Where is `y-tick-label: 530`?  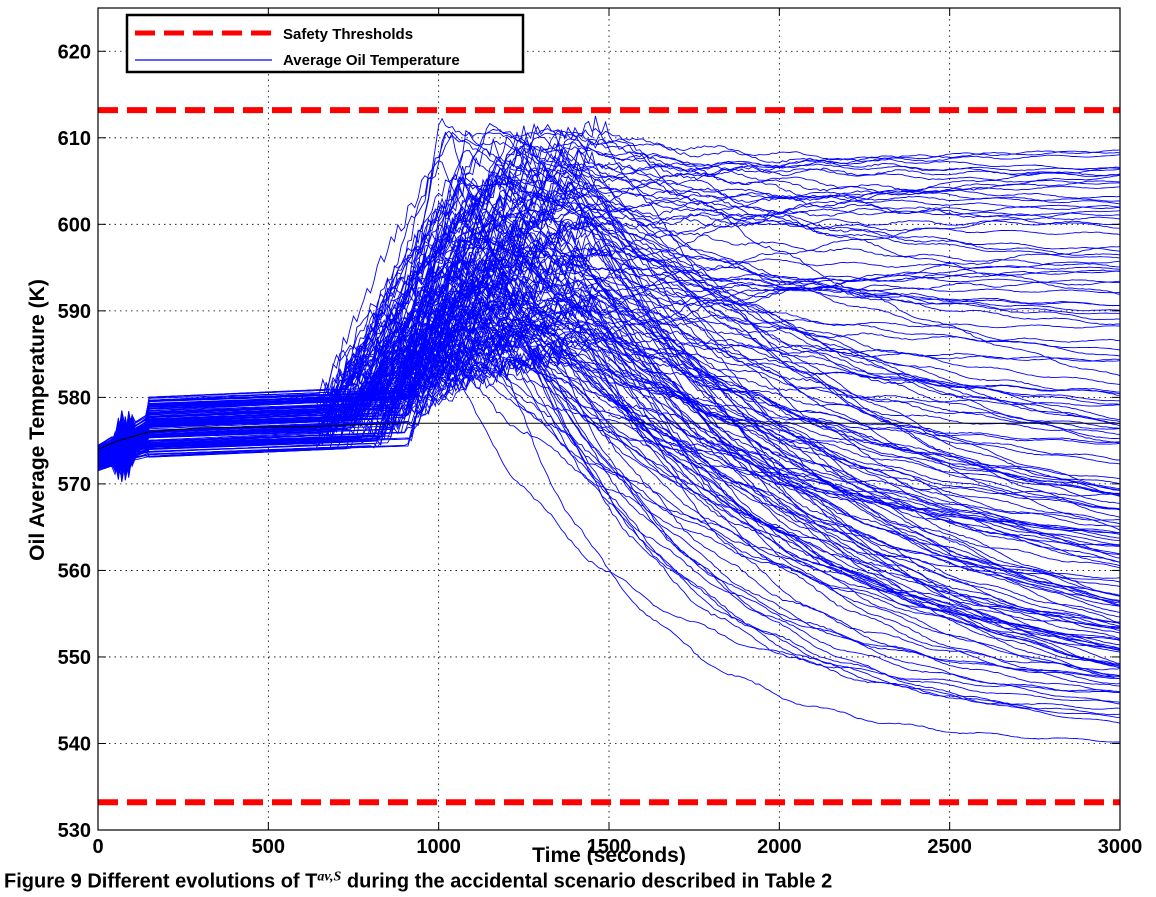
y-tick-label: 530 is located at coordinates (74, 831).